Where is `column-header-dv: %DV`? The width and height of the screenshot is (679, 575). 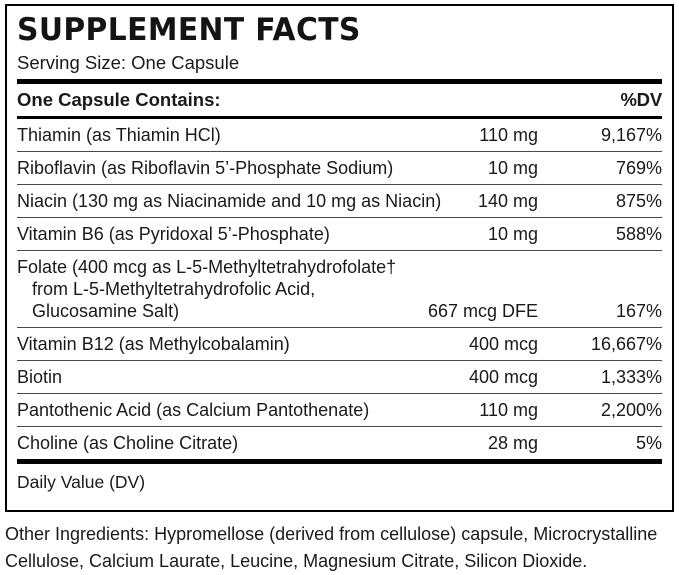 column-header-dv: %DV is located at coordinates (641, 99).